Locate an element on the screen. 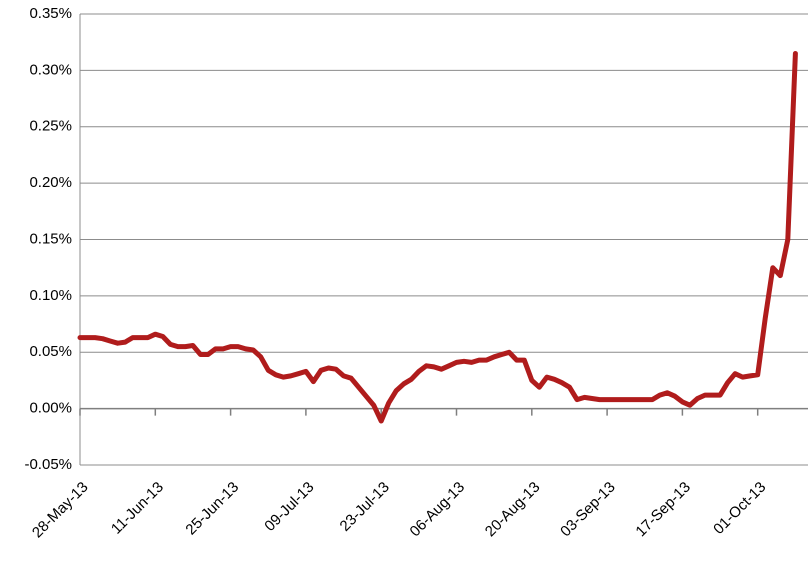 The width and height of the screenshot is (810, 562). x-tick-label: 23-Jul-13 is located at coordinates (365, 507).